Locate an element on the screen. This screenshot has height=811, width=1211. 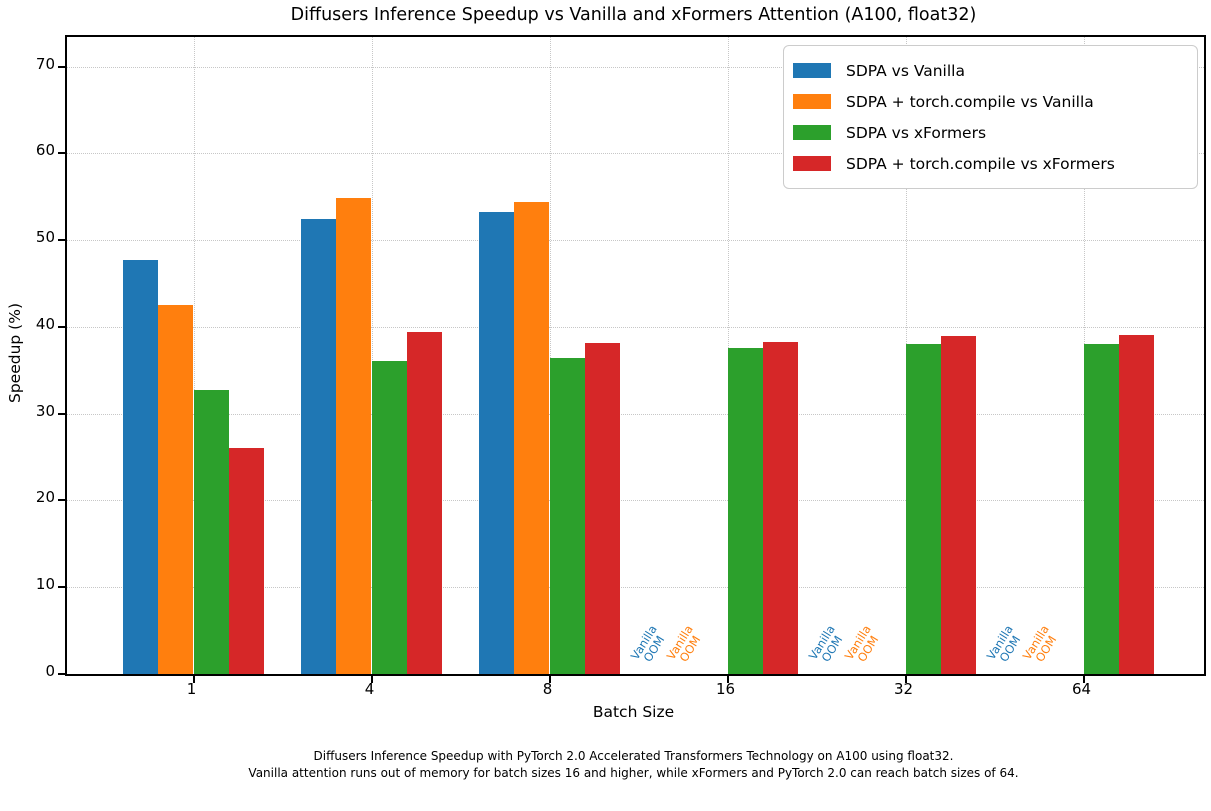
y-tick-label: 10 is located at coordinates (45, 584).